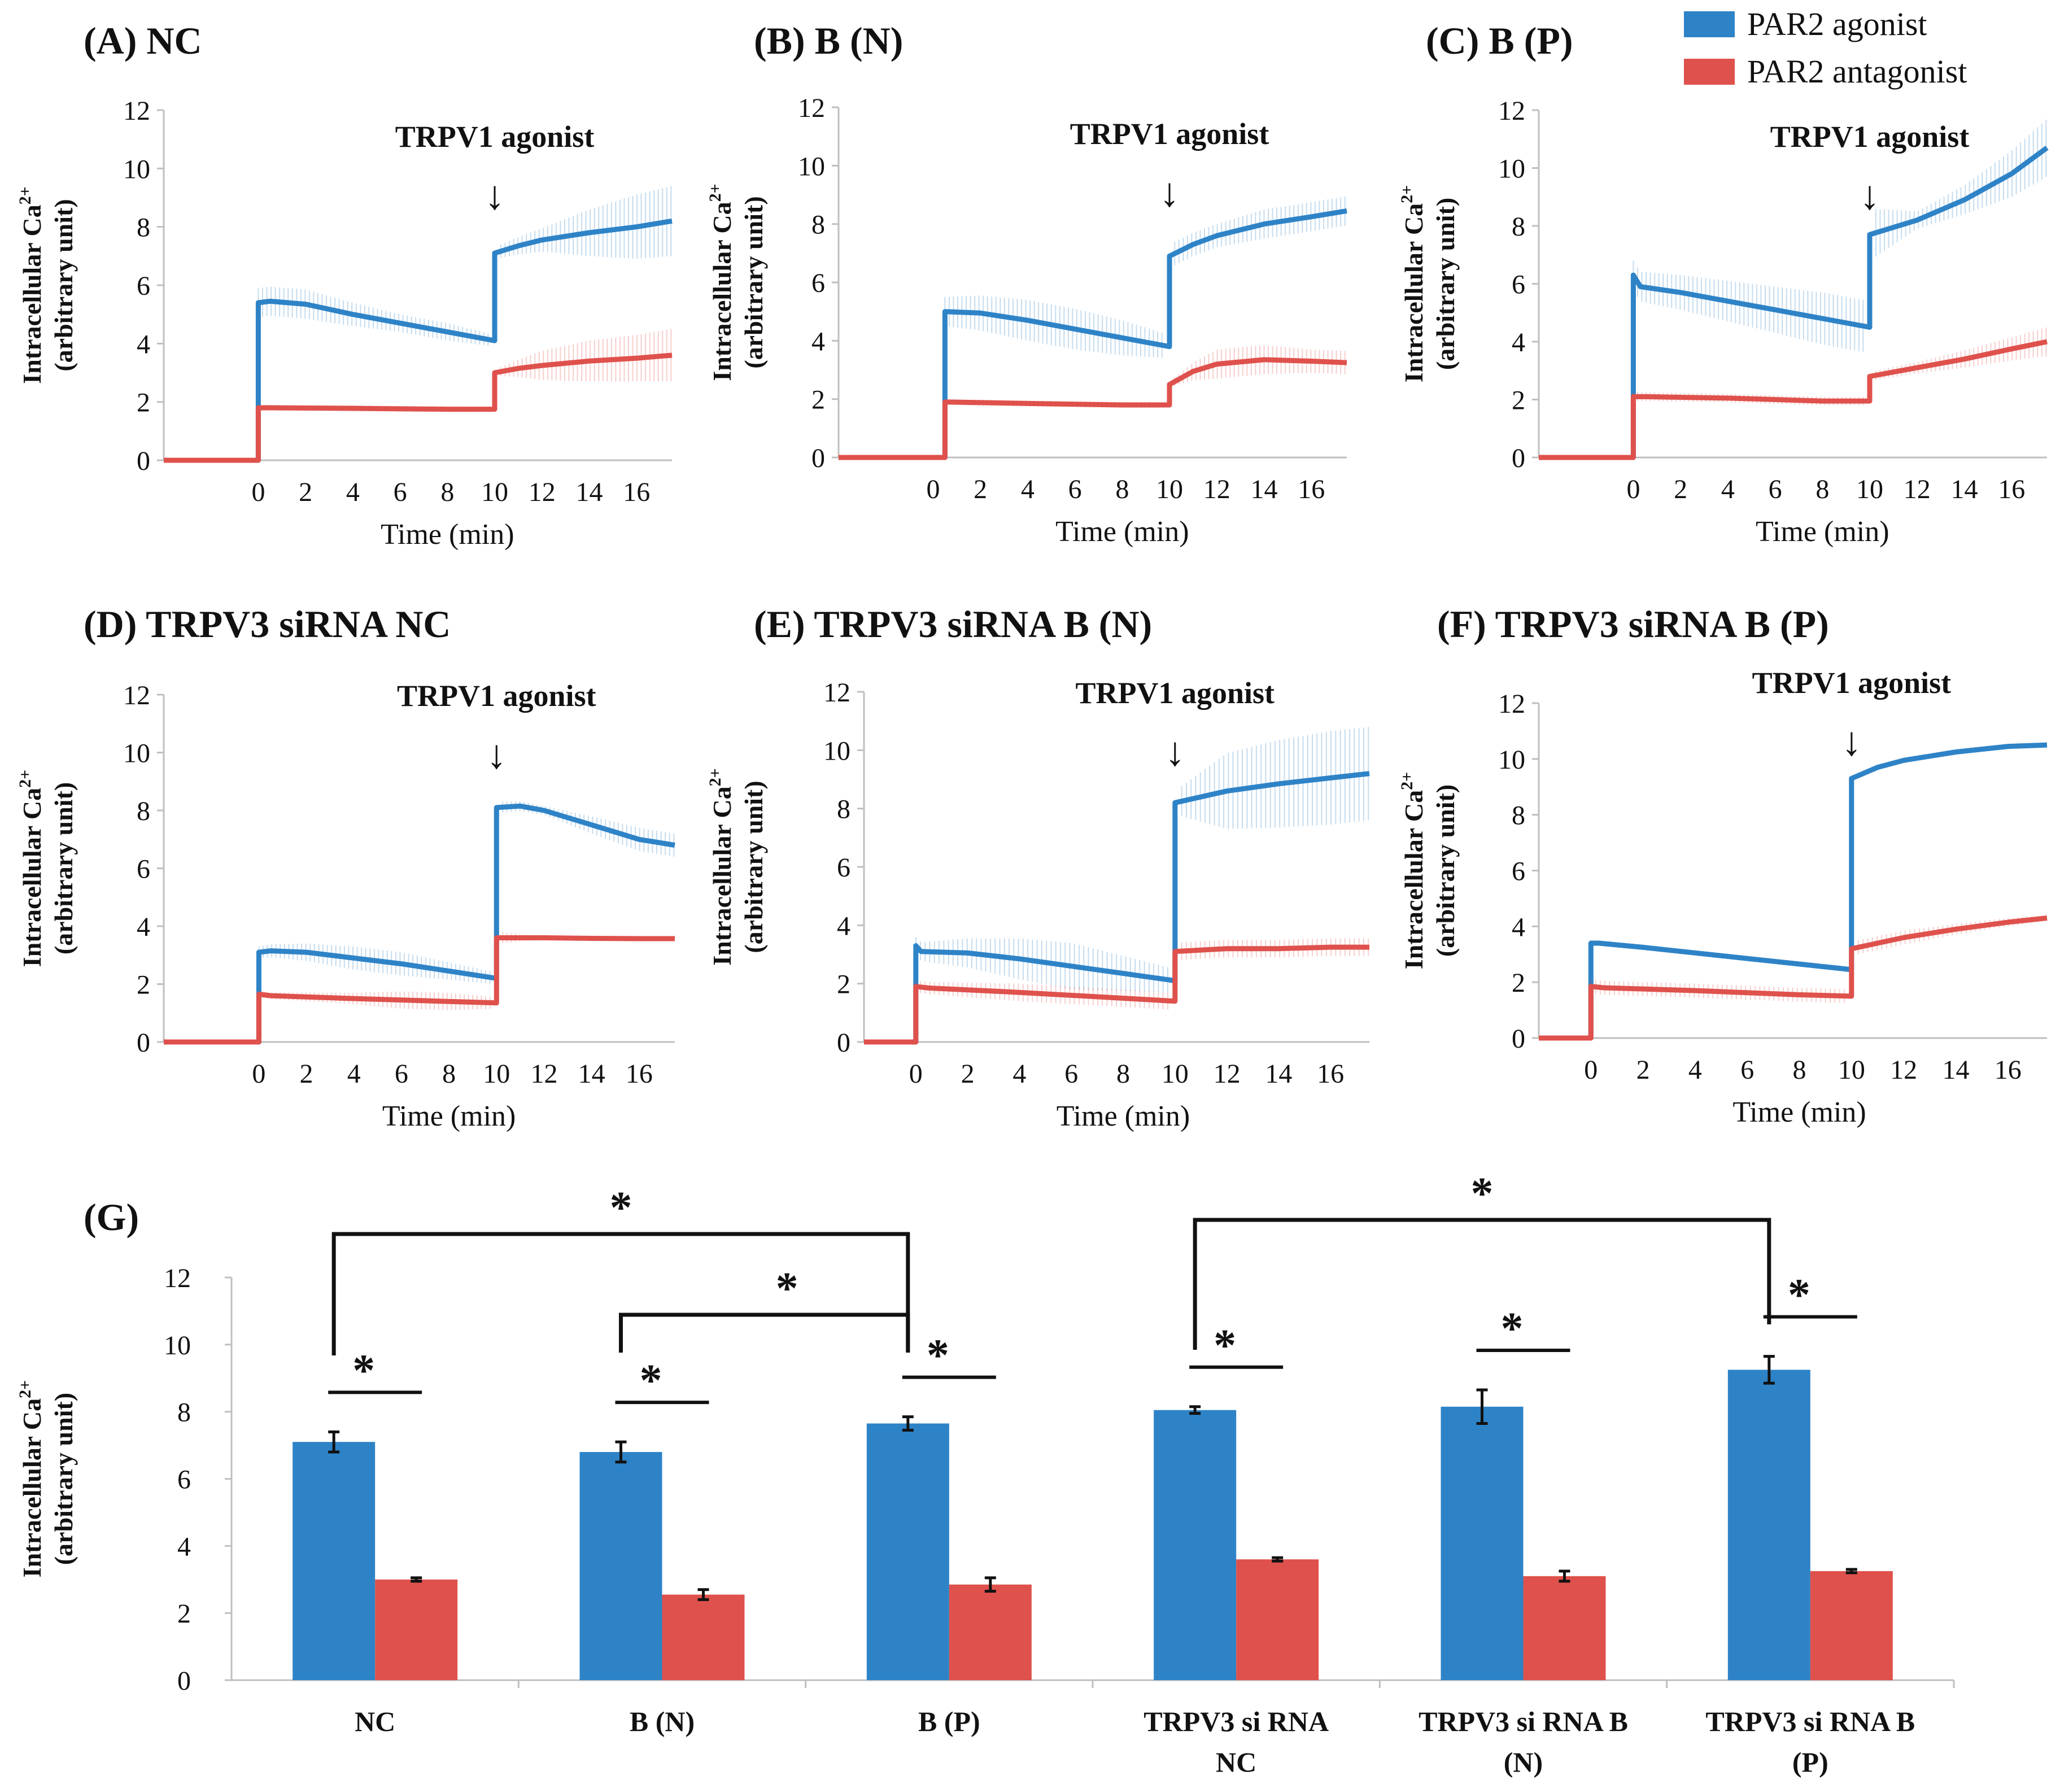 This screenshot has width=2060, height=1792. I want to click on category-label: NC, so click(1236, 1762).